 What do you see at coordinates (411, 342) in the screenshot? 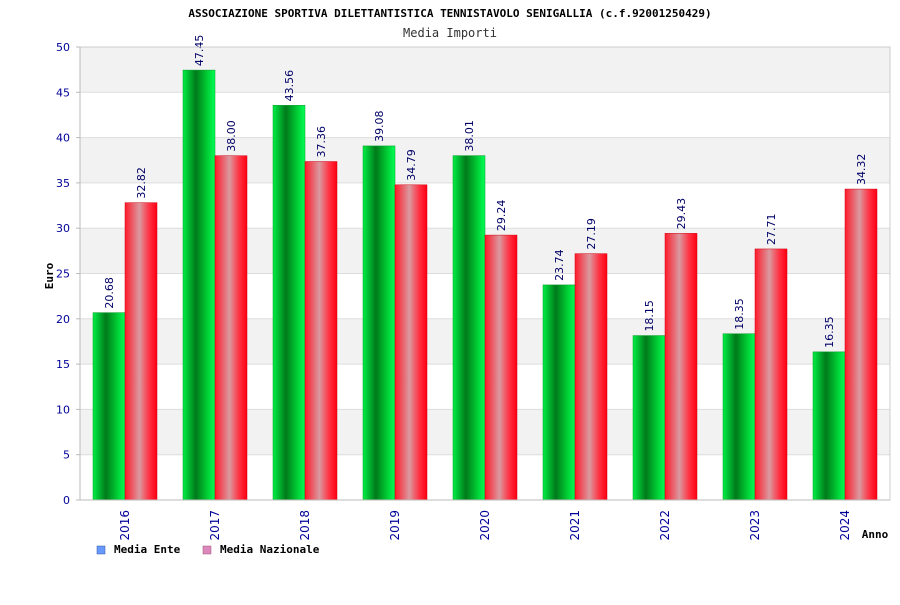
I see `bar-media-nazionale-2019` at bounding box center [411, 342].